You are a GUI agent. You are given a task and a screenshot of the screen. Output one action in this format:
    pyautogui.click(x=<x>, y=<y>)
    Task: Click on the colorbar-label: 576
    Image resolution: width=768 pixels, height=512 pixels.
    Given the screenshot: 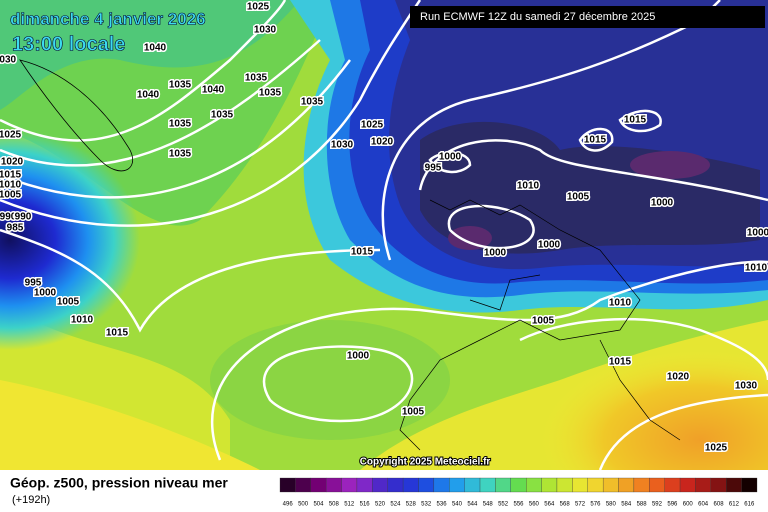 What is the action you would take?
    pyautogui.click(x=595, y=505)
    